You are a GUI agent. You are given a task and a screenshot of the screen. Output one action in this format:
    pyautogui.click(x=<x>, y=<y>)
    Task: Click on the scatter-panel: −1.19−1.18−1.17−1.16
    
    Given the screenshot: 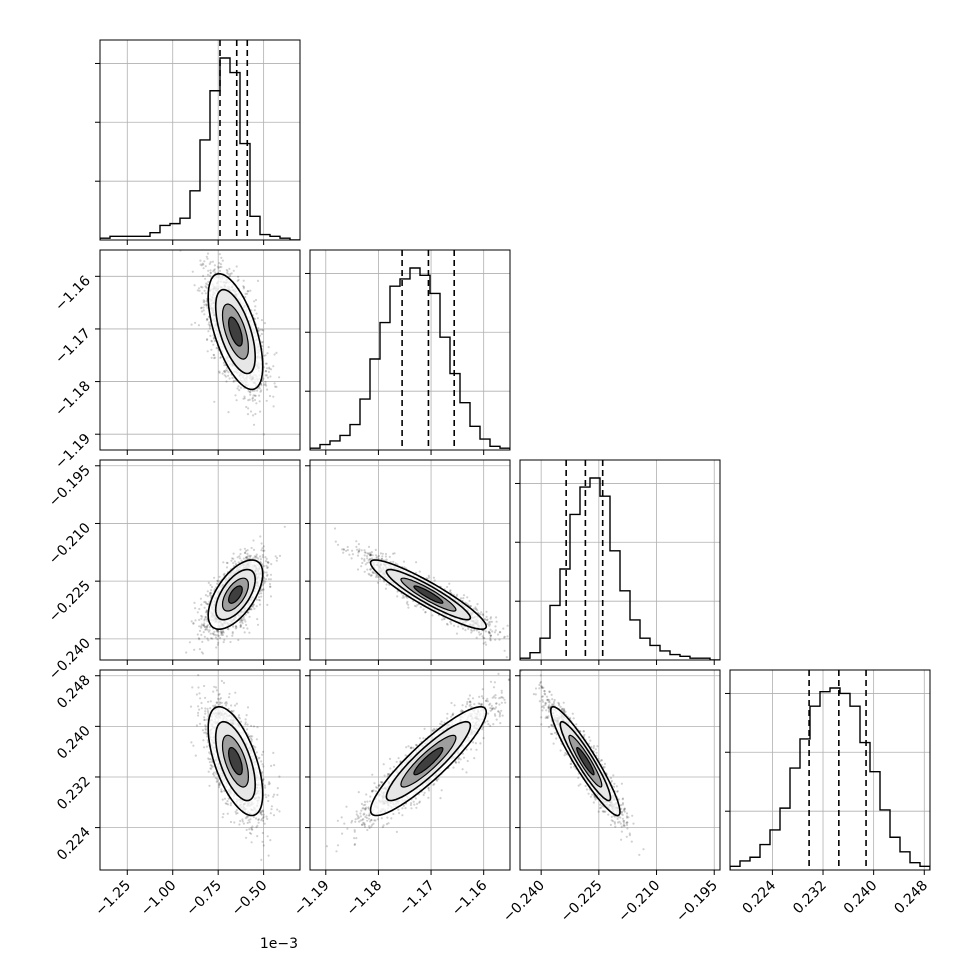 What is the action you would take?
    pyautogui.click(x=176, y=359)
    